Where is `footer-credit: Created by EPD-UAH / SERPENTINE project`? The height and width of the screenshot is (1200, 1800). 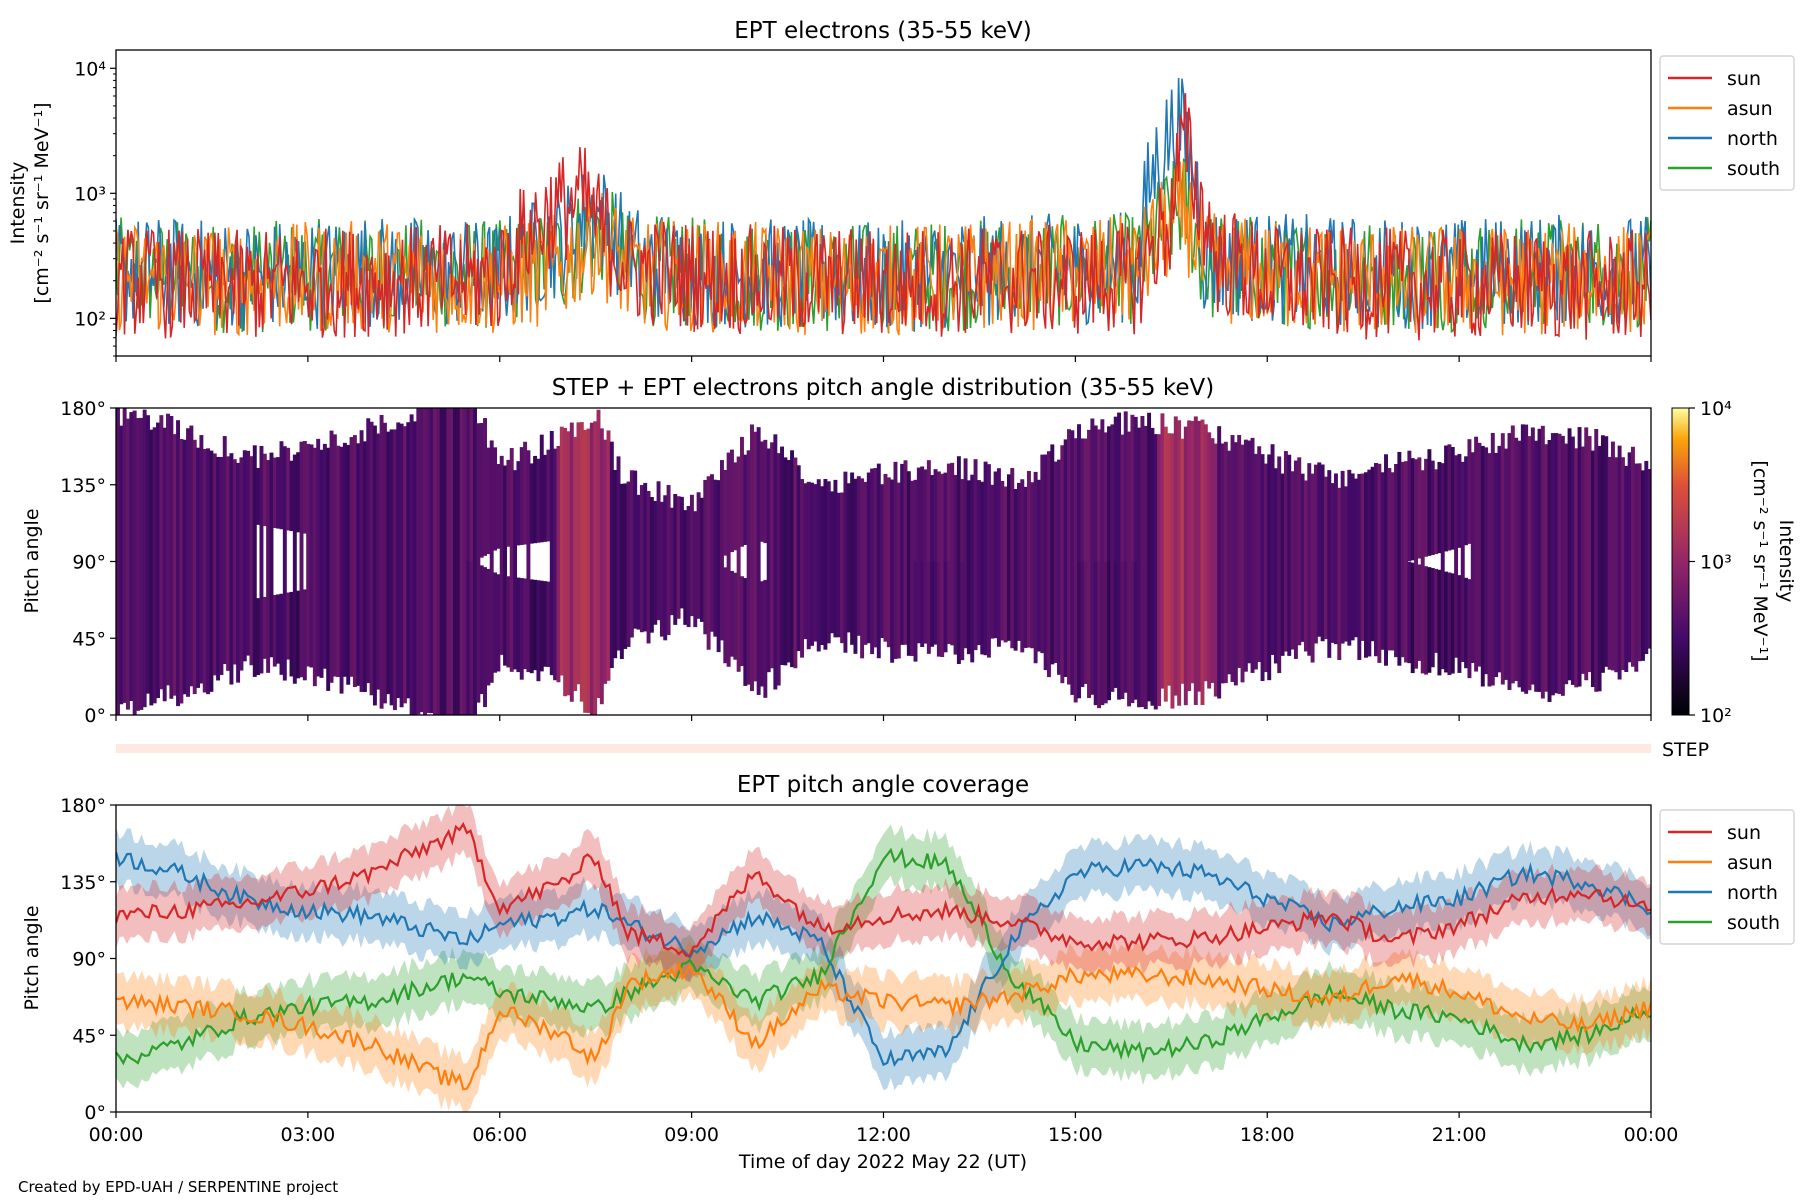
footer-credit: Created by EPD-UAH / SERPENTINE project is located at coordinates (178, 1187).